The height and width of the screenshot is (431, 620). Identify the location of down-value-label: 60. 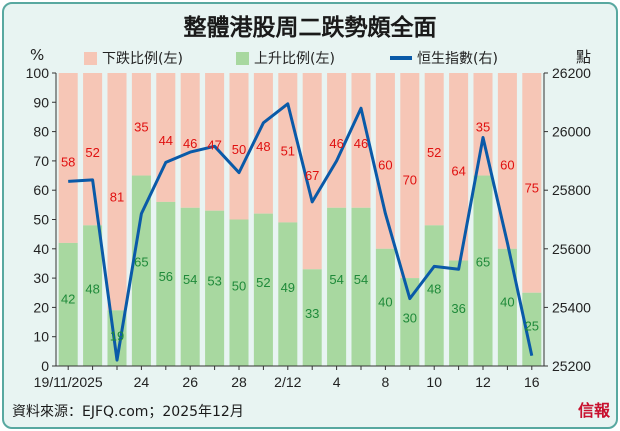
(507, 164).